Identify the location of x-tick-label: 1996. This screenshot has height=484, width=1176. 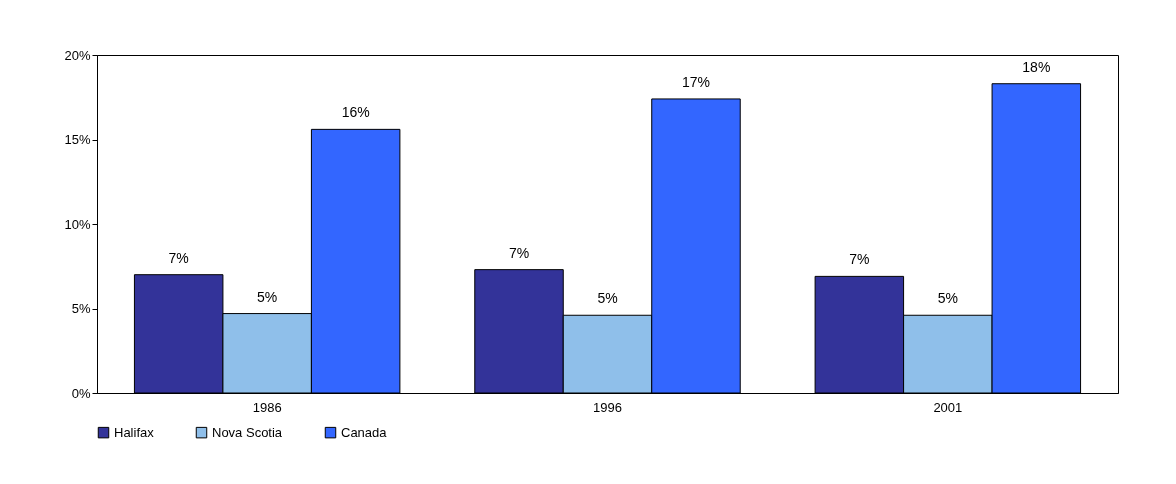
(607, 407).